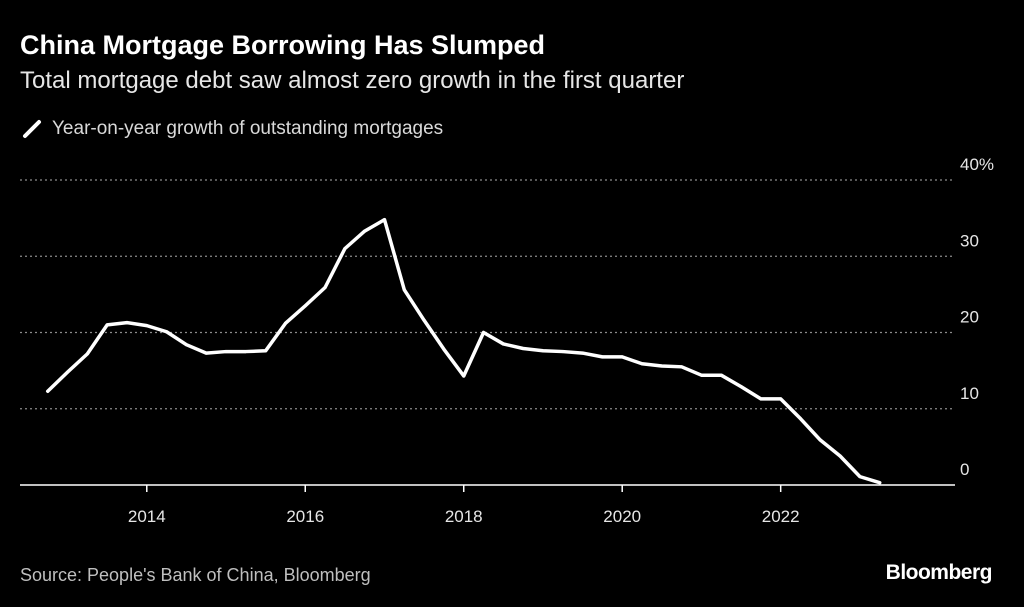 The width and height of the screenshot is (1024, 607). Describe the element at coordinates (969, 240) in the screenshot. I see `y-tick-label: 30` at that location.